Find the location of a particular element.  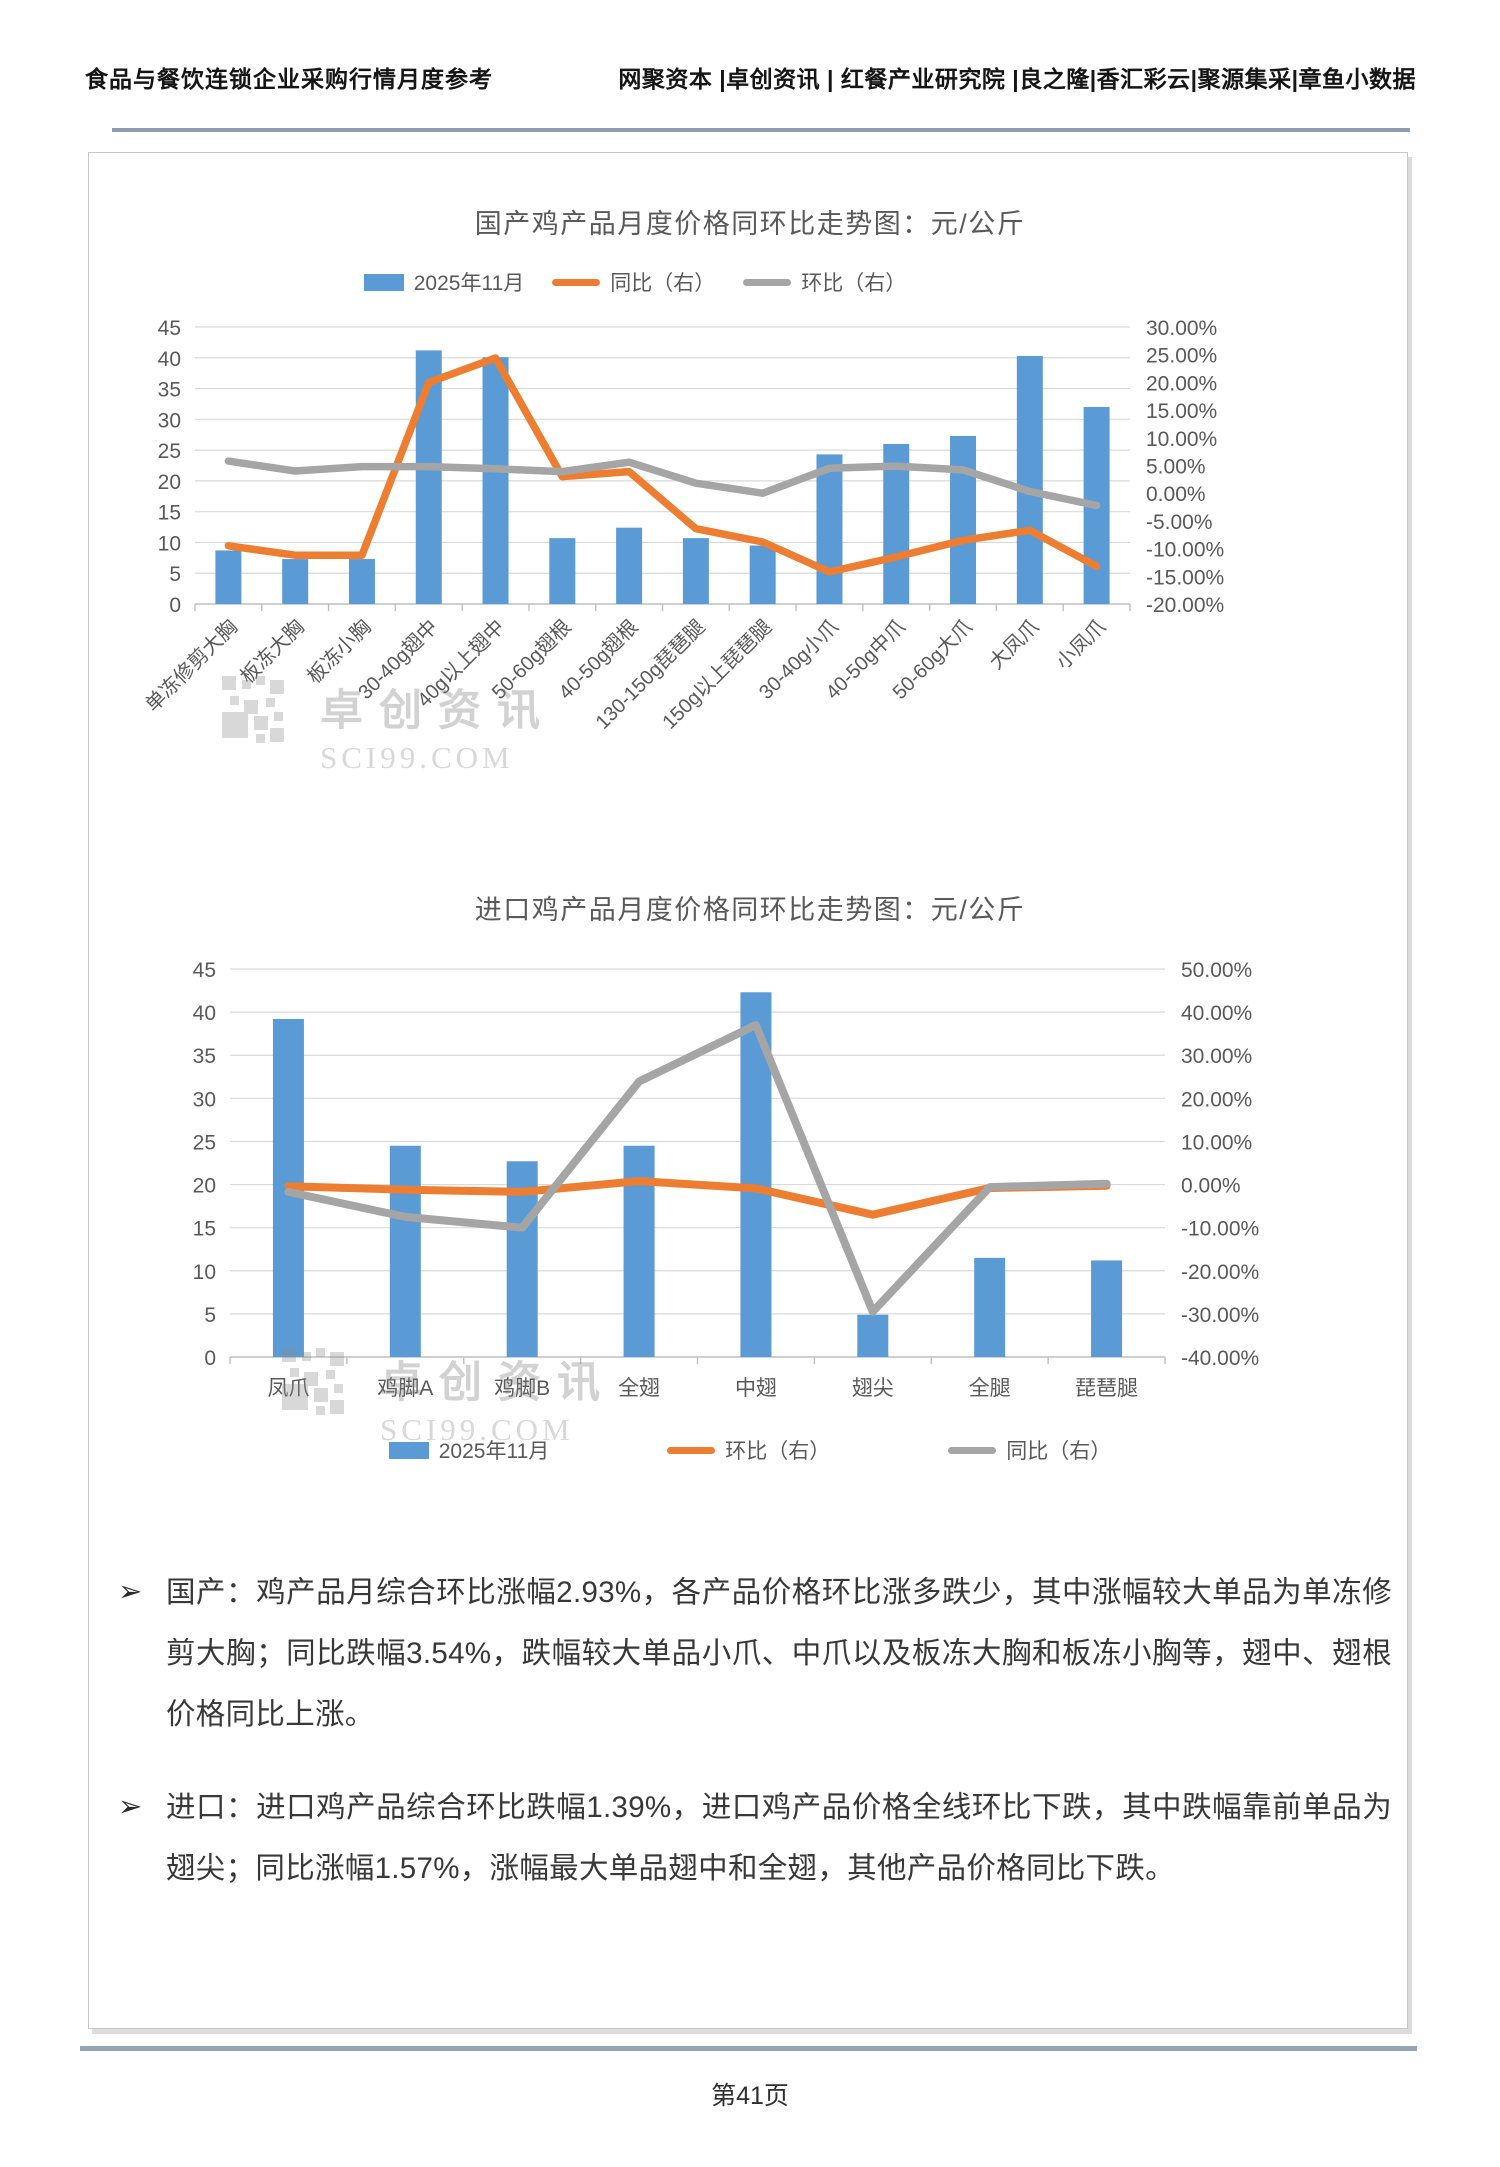

svg-text: 琵琶腿 is located at coordinates (1106, 1388).